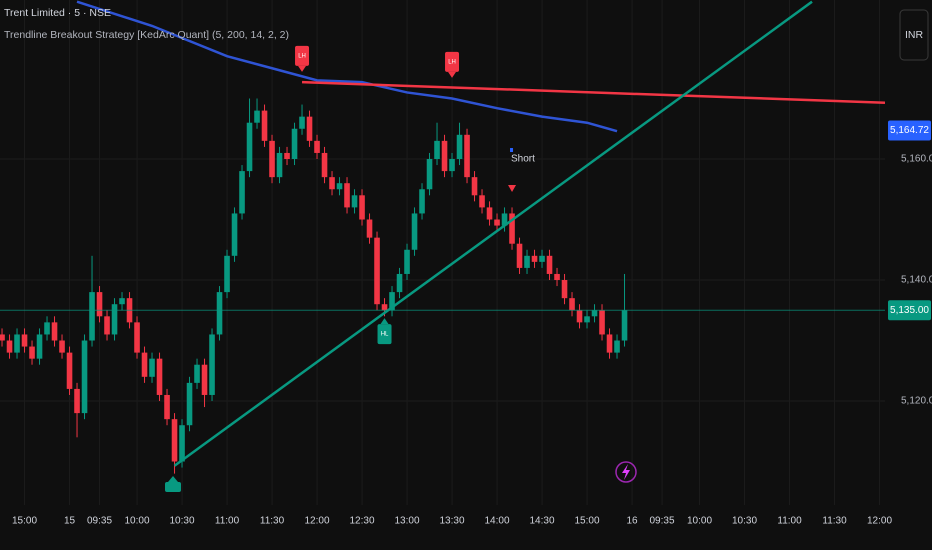 The image size is (932, 550). I want to click on x-tick-label: 12:30, so click(362, 521).